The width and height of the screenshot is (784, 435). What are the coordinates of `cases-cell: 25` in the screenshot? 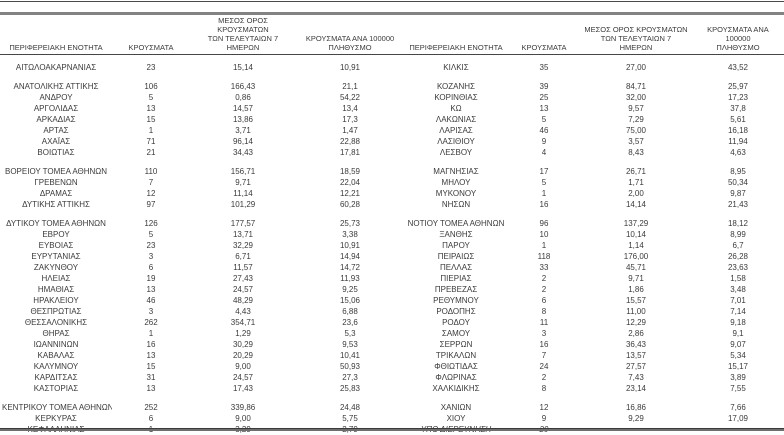 It's located at (544, 97).